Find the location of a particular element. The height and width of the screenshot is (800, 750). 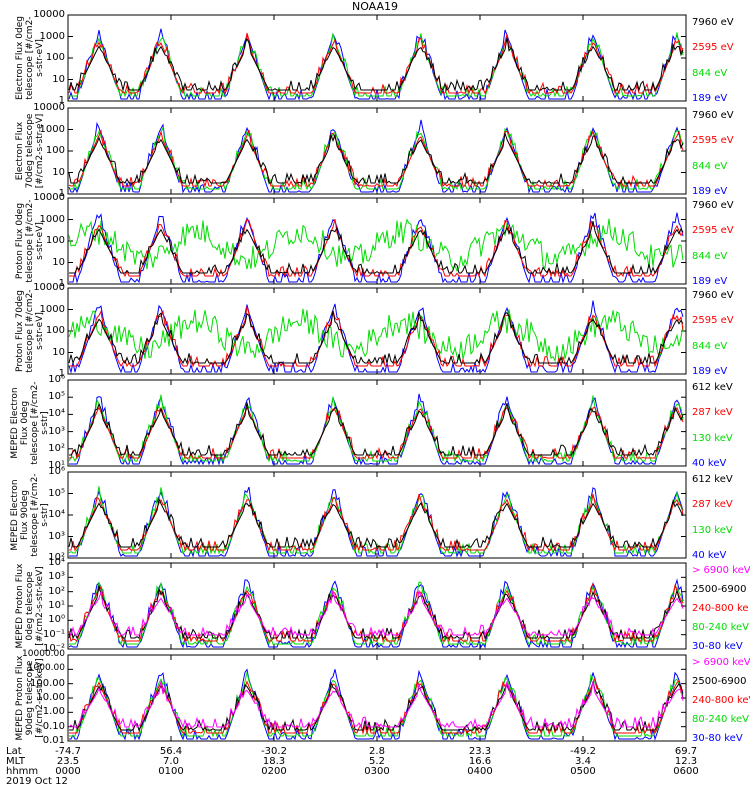

x-tick-lat: 56.4 is located at coordinates (171, 751).